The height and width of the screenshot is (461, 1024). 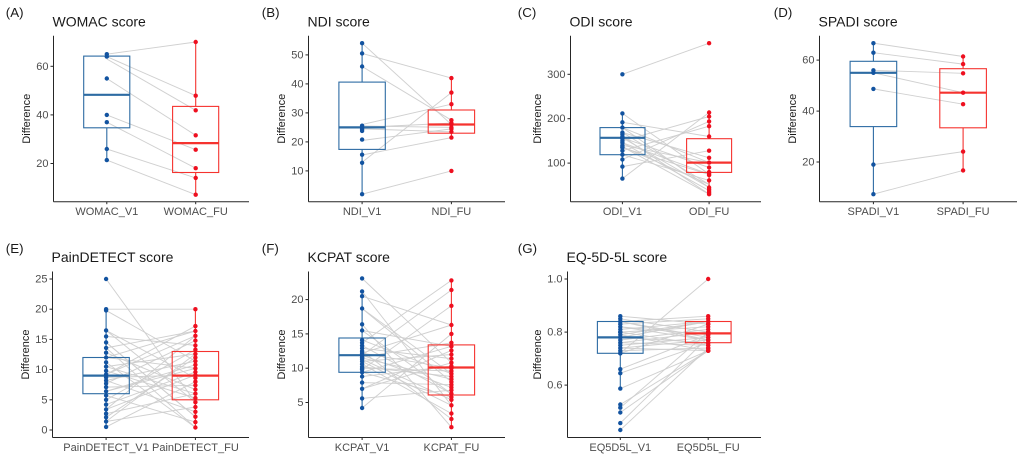 What do you see at coordinates (617, 257) in the screenshot?
I see `svg-text: EQ-5D-5L score` at bounding box center [617, 257].